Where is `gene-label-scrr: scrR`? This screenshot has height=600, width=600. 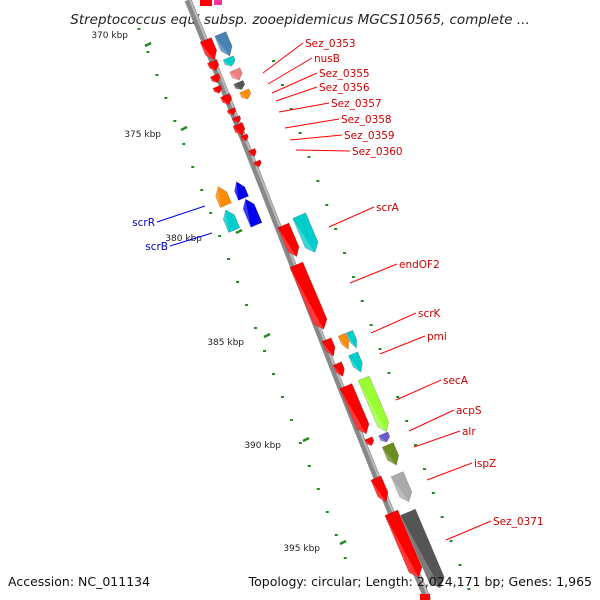
gene-label-scrr: scrR is located at coordinates (143, 223).